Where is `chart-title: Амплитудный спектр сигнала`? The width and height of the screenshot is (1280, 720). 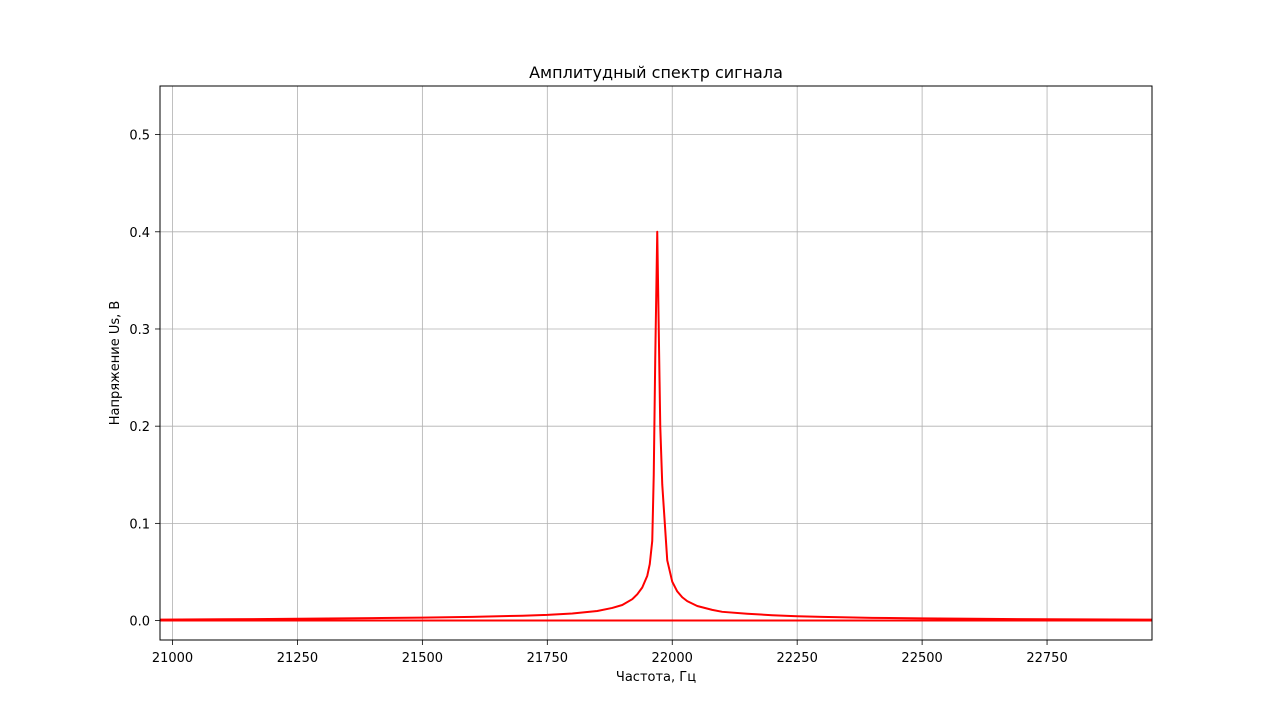 chart-title: Амплитудный спектр сигнала is located at coordinates (656, 72).